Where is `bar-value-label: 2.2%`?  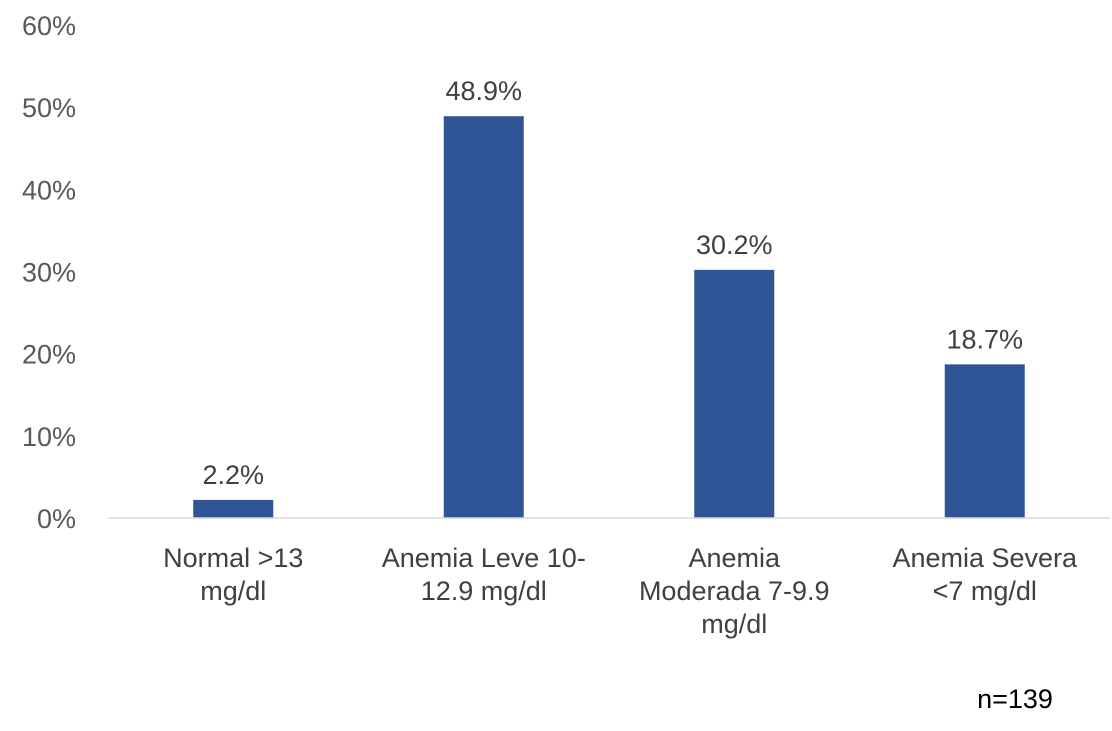
bar-value-label: 2.2% is located at coordinates (233, 475).